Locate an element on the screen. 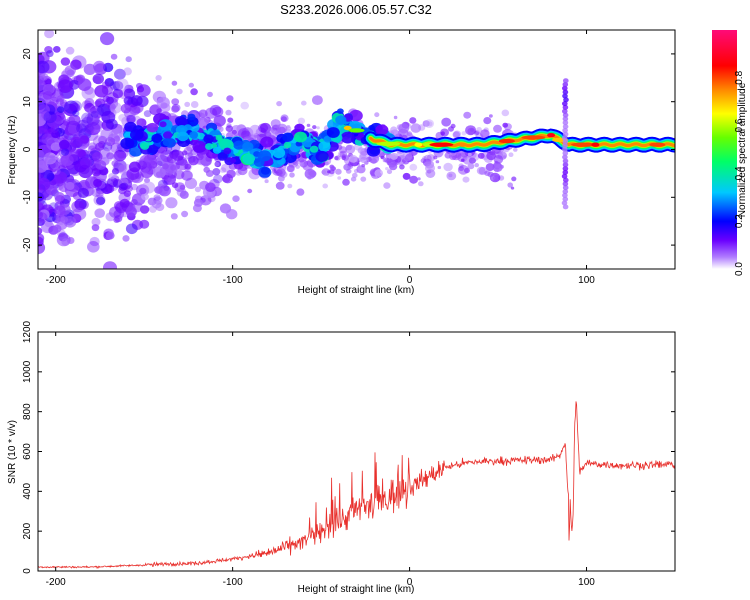 This screenshot has width=750, height=600. spectrogram-ytick-label: 10 is located at coordinates (27, 102).